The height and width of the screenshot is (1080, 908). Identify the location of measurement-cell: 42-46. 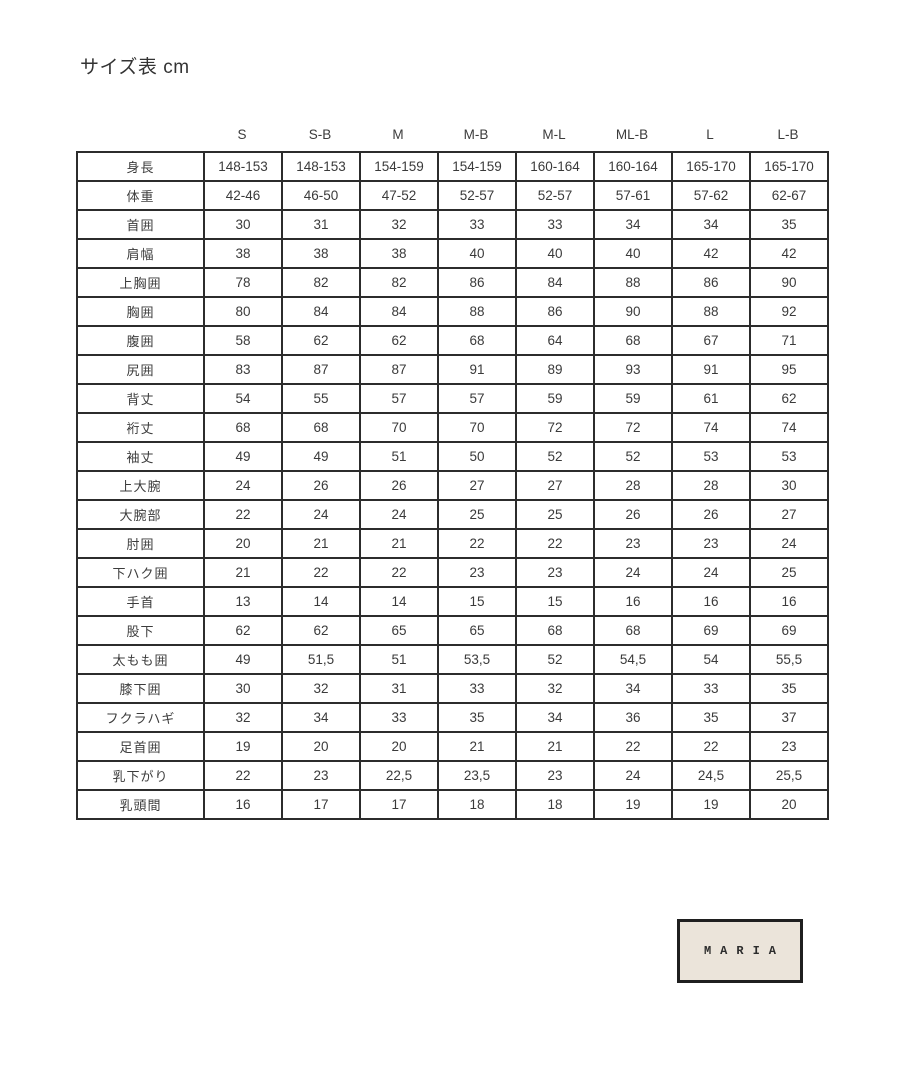
(243, 195).